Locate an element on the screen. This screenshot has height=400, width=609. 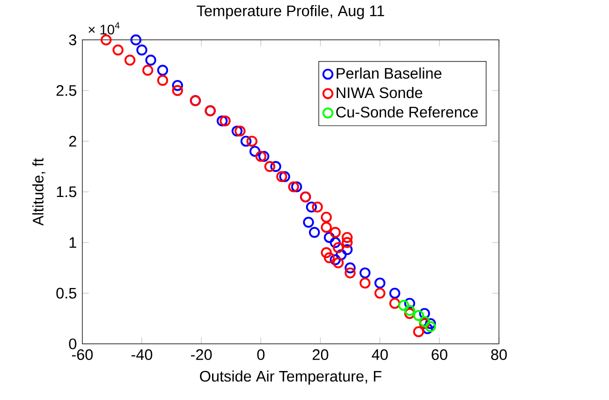
x-tick-label: -20 is located at coordinates (201, 354).